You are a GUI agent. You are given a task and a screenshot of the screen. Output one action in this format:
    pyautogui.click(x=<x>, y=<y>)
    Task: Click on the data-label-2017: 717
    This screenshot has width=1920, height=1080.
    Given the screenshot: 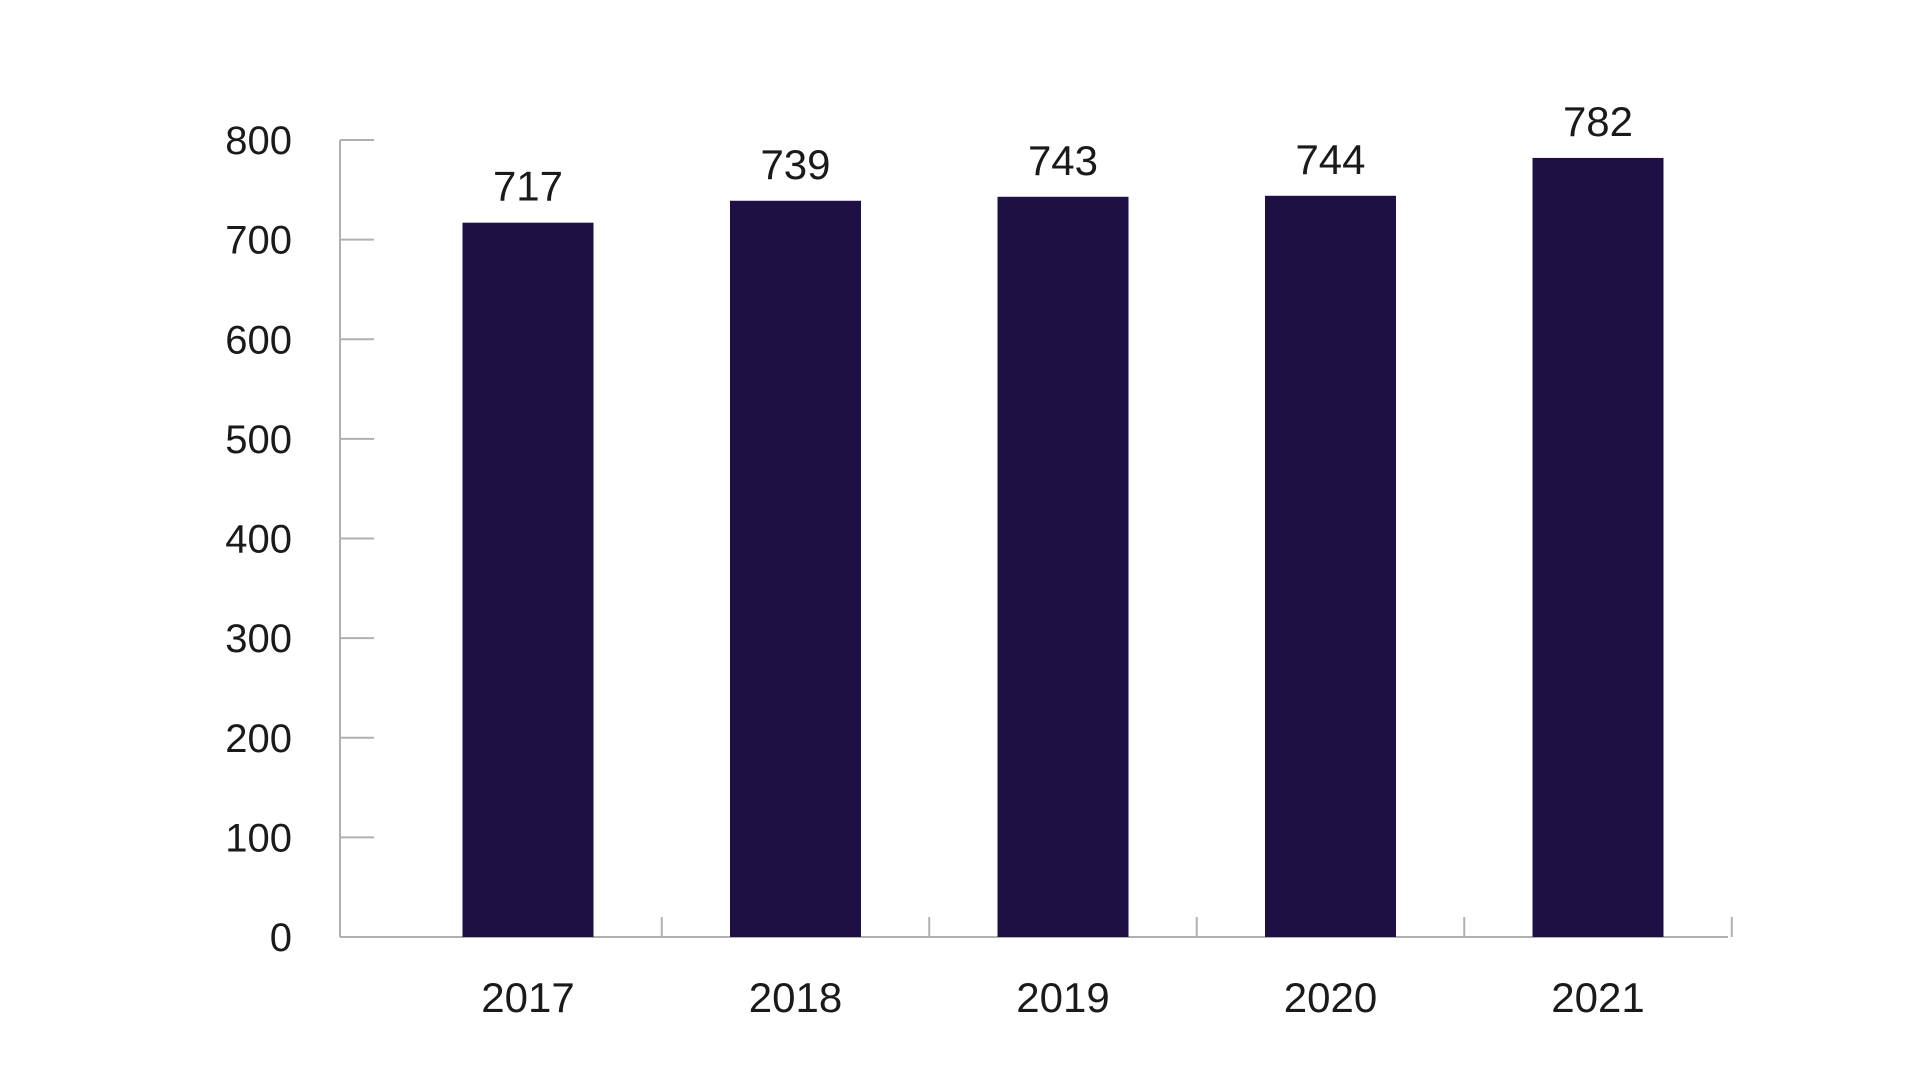 What is the action you would take?
    pyautogui.click(x=528, y=186)
    